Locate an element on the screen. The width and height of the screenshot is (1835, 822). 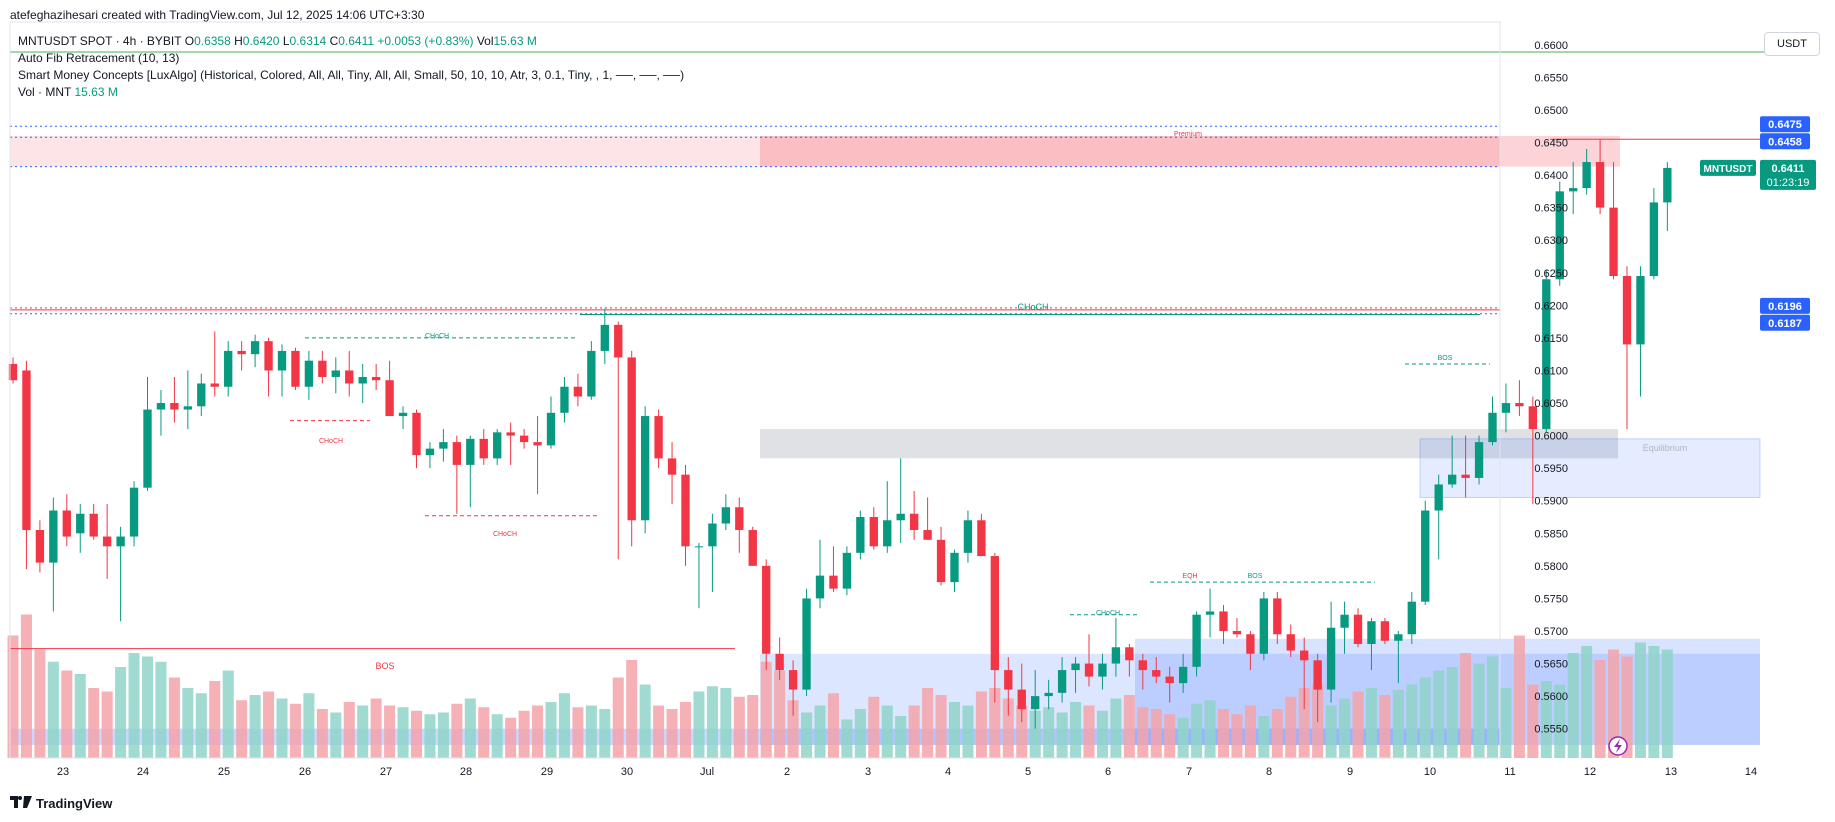
high-label: H is located at coordinates (238, 41).